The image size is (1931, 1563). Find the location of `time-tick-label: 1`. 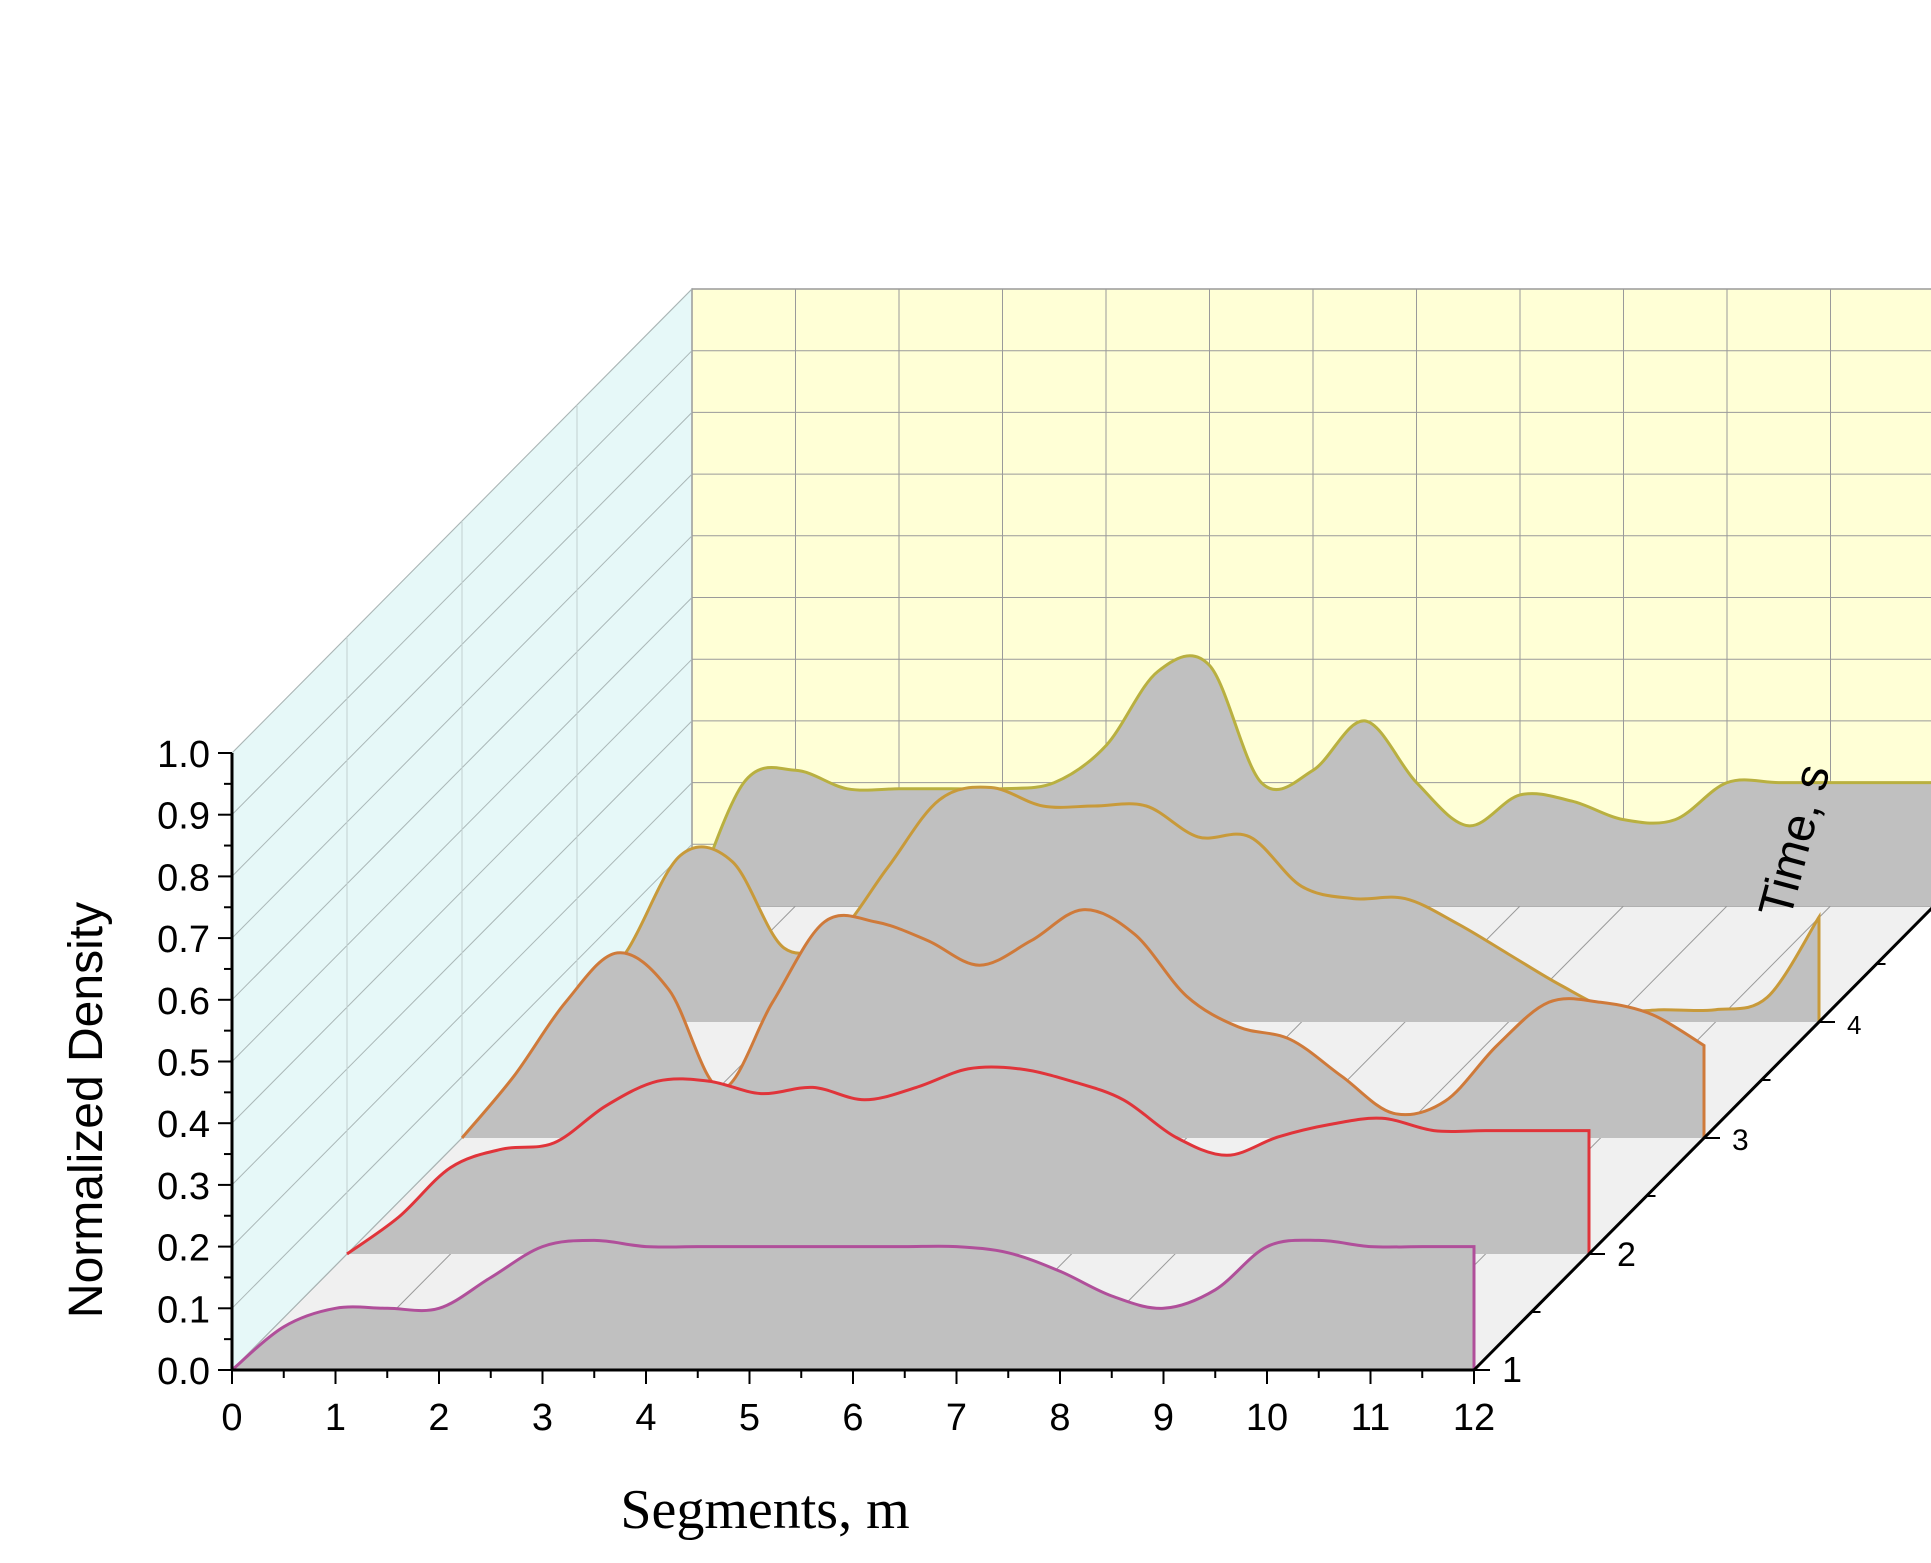

time-tick-label: 1 is located at coordinates (1512, 1369).